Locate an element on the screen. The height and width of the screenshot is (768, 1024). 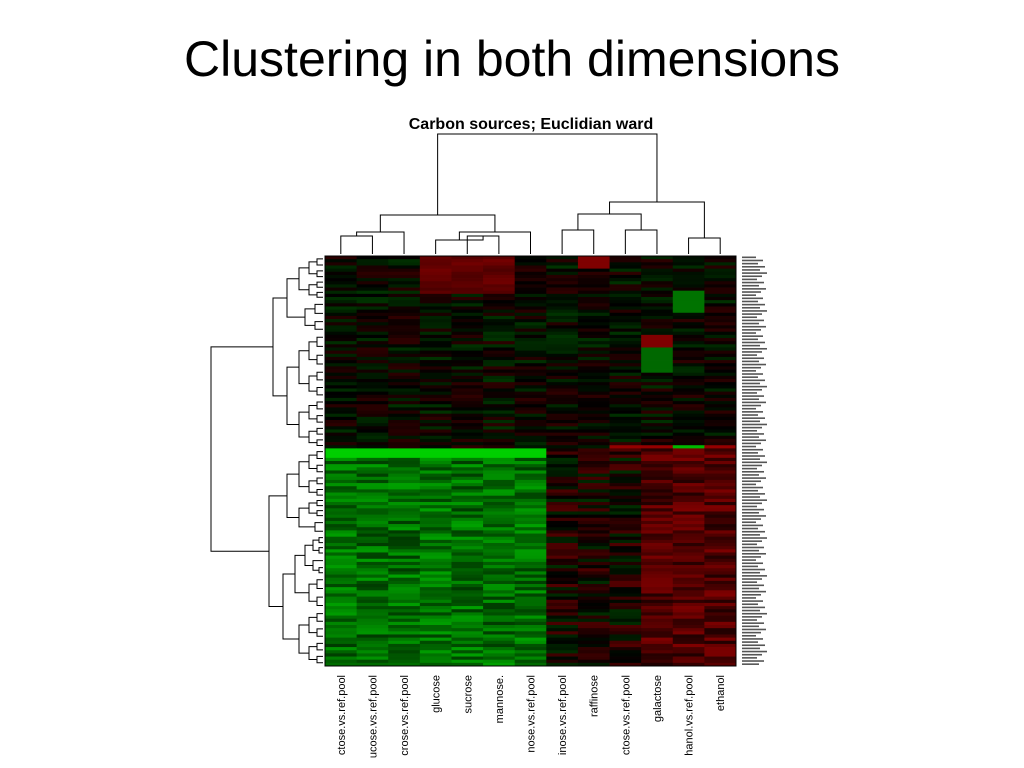
column-label: ethanol is located at coordinates (721, 693).